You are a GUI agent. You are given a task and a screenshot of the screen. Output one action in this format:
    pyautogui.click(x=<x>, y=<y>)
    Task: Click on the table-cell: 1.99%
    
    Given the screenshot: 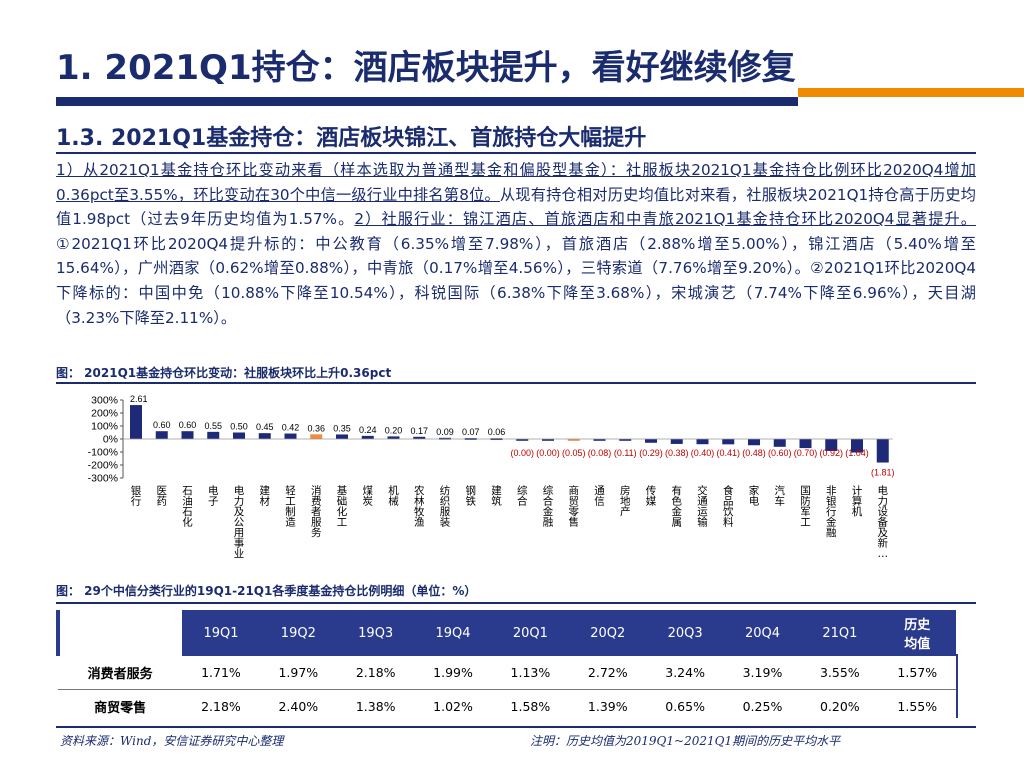 What is the action you would take?
    pyautogui.click(x=453, y=673)
    